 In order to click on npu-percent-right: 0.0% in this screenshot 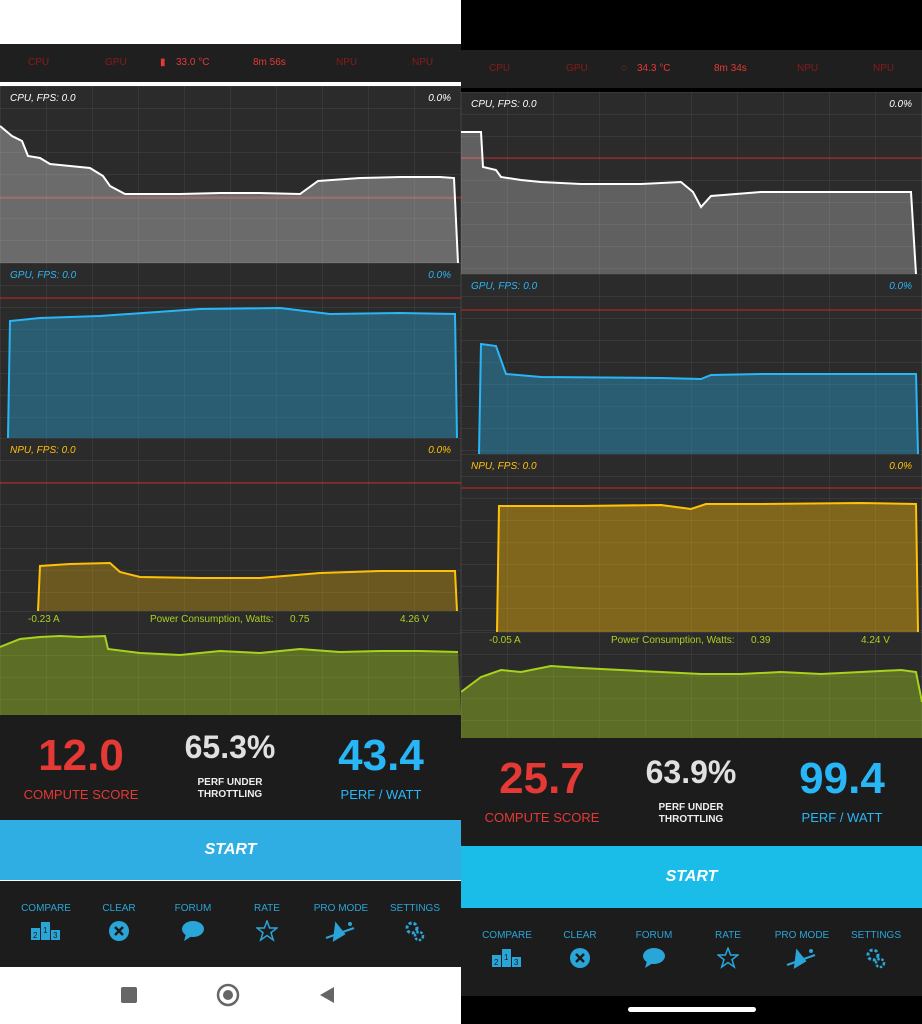, I will do `click(900, 466)`.